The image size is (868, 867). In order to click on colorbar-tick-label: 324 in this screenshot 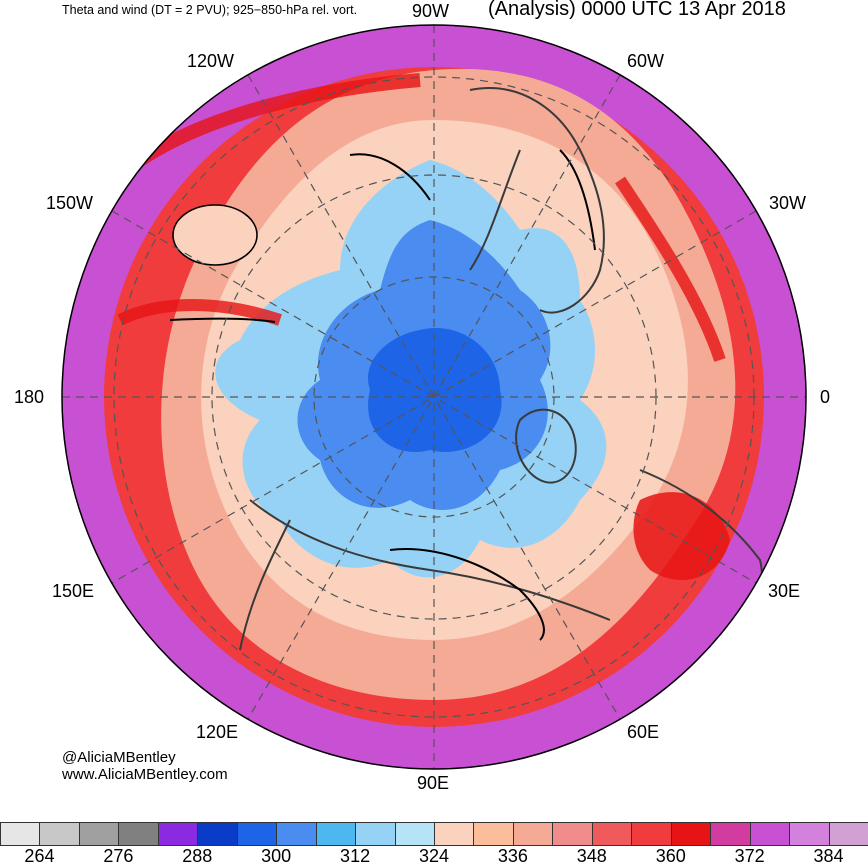, I will do `click(434, 856)`.